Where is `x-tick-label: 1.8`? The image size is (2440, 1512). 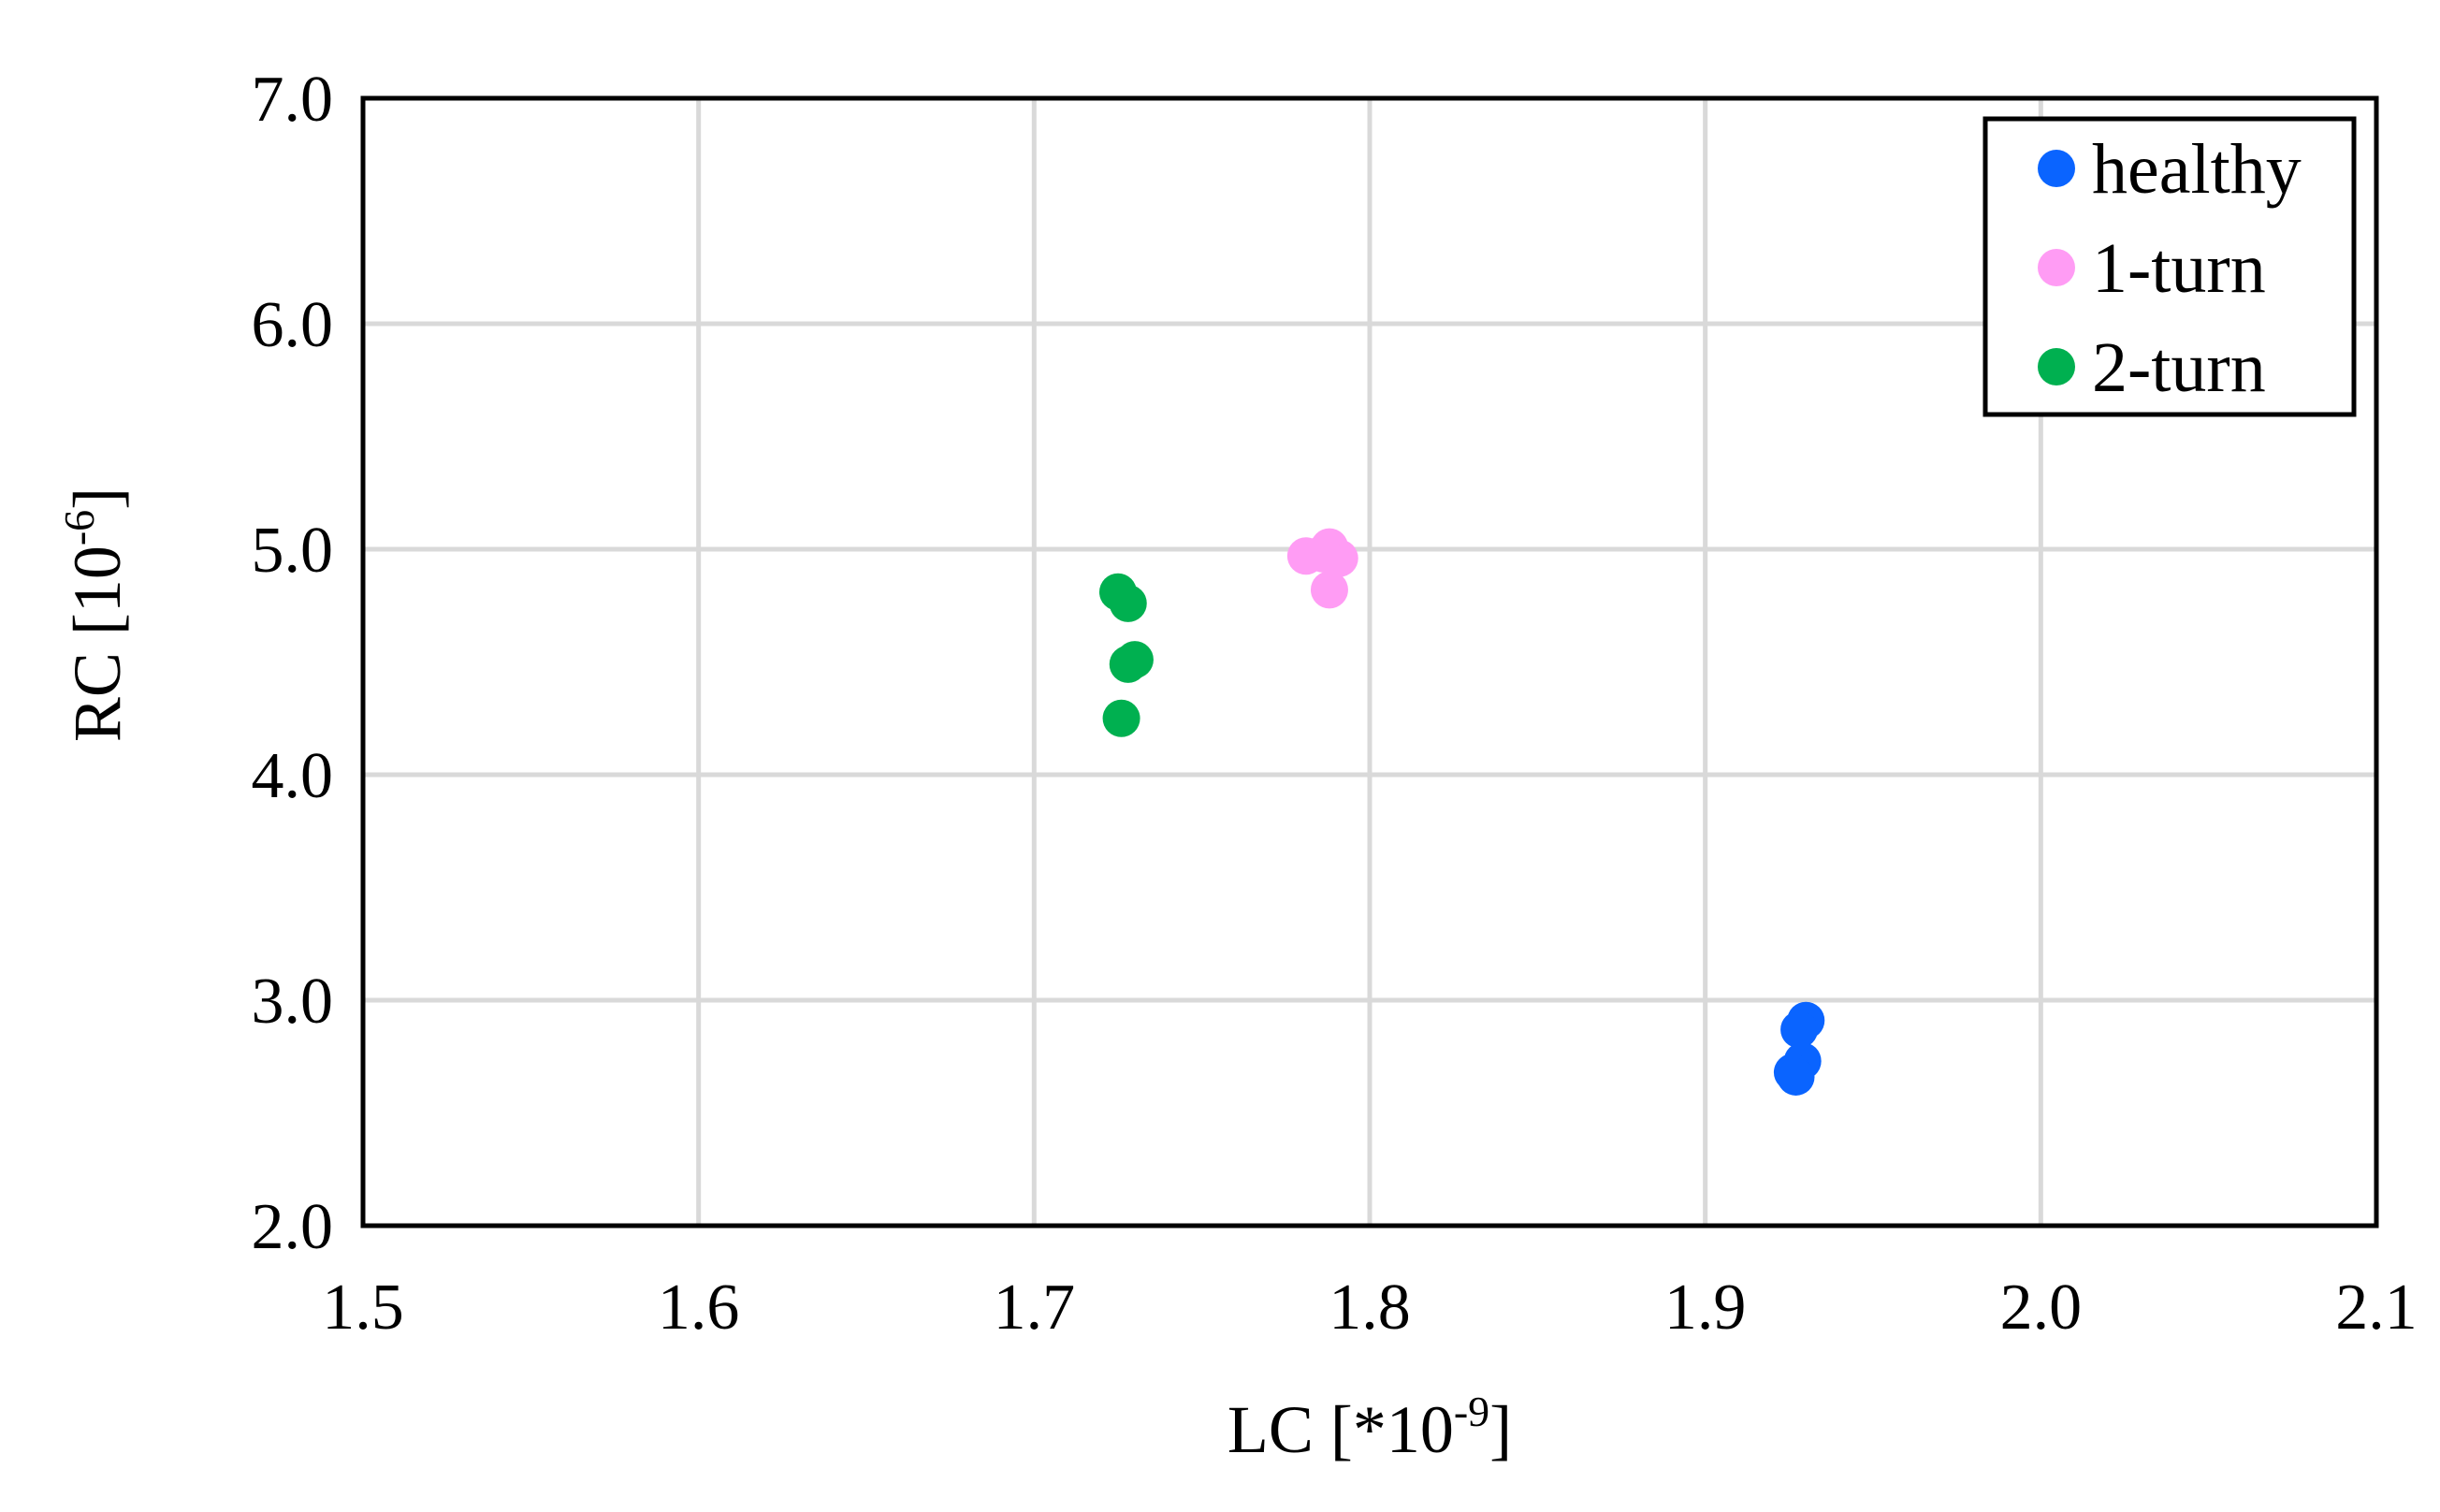
x-tick-label: 1.8 is located at coordinates (1370, 1308).